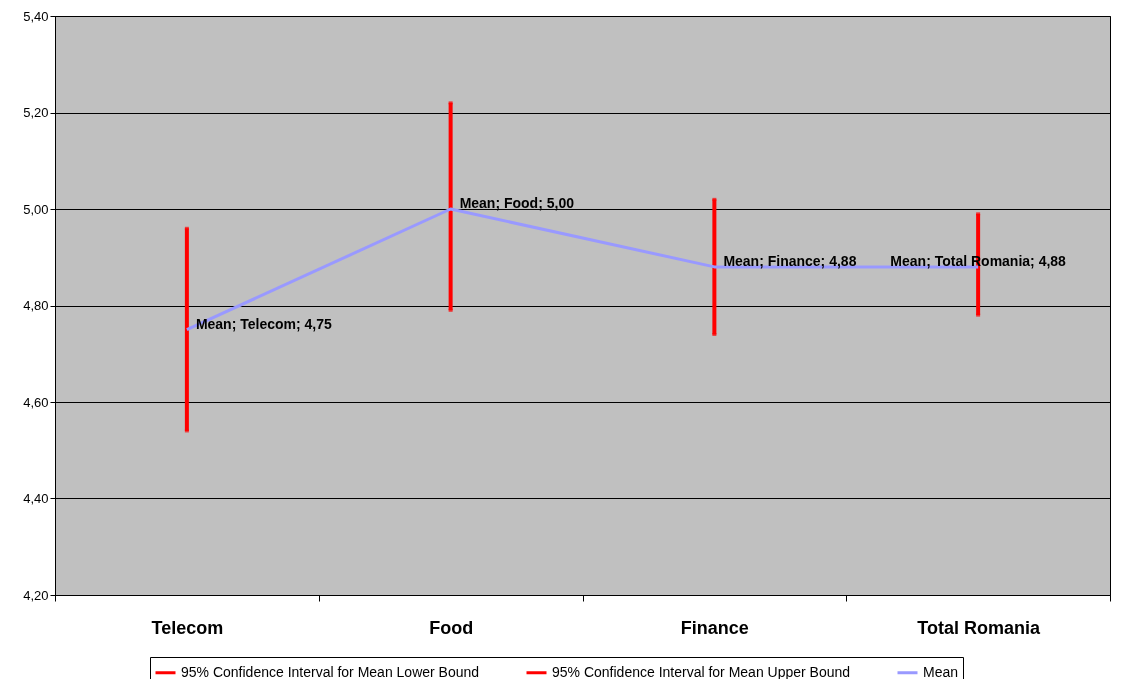 The height and width of the screenshot is (679, 1124). What do you see at coordinates (36, 402) in the screenshot?
I see `y-tick-label: 4,60` at bounding box center [36, 402].